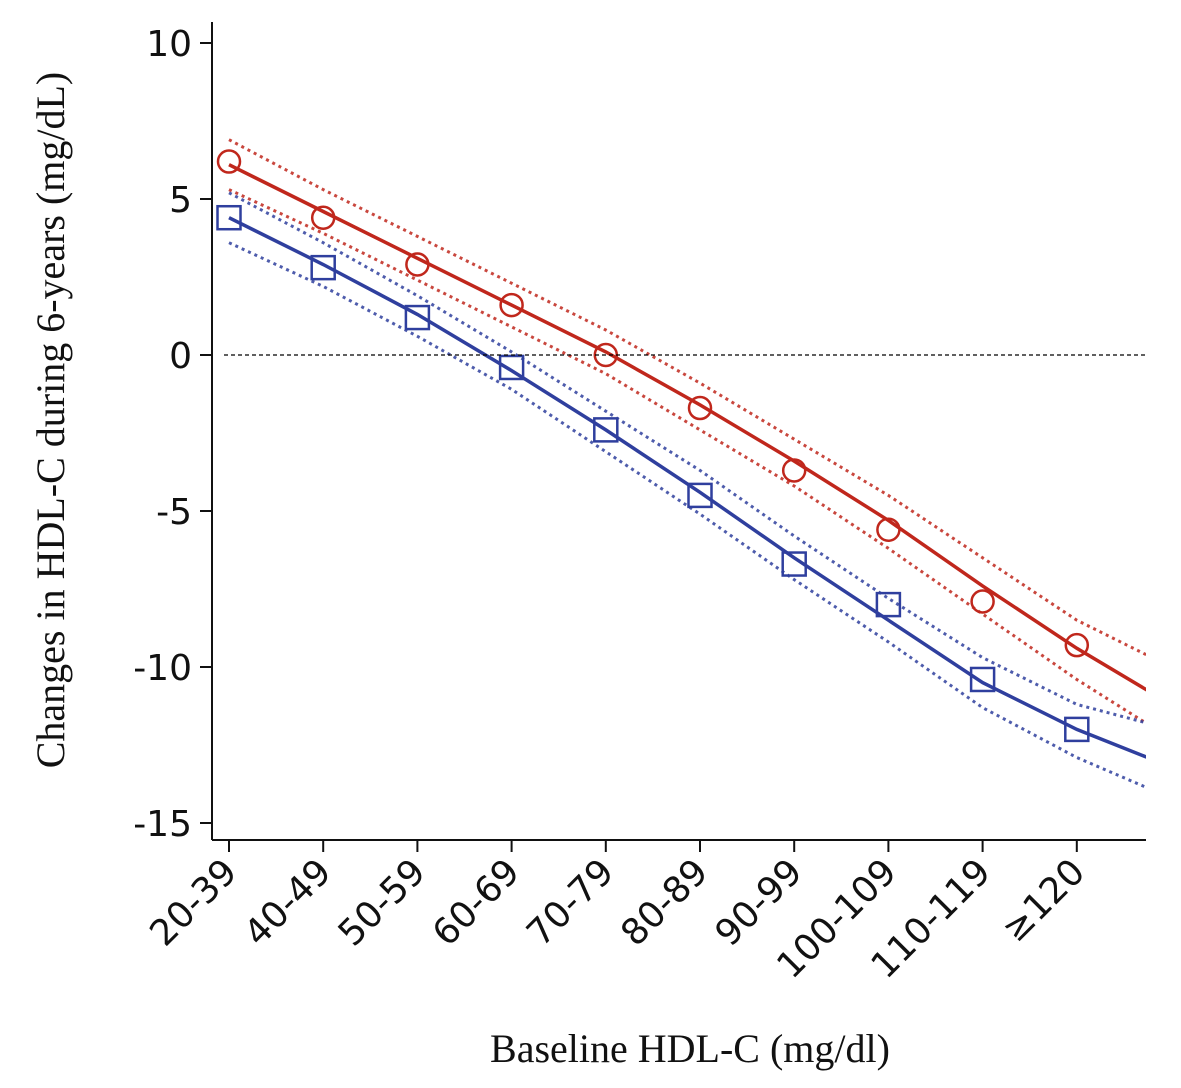  Describe the element at coordinates (382, 902) in the screenshot. I see `x-tick-label: 50-59` at that location.